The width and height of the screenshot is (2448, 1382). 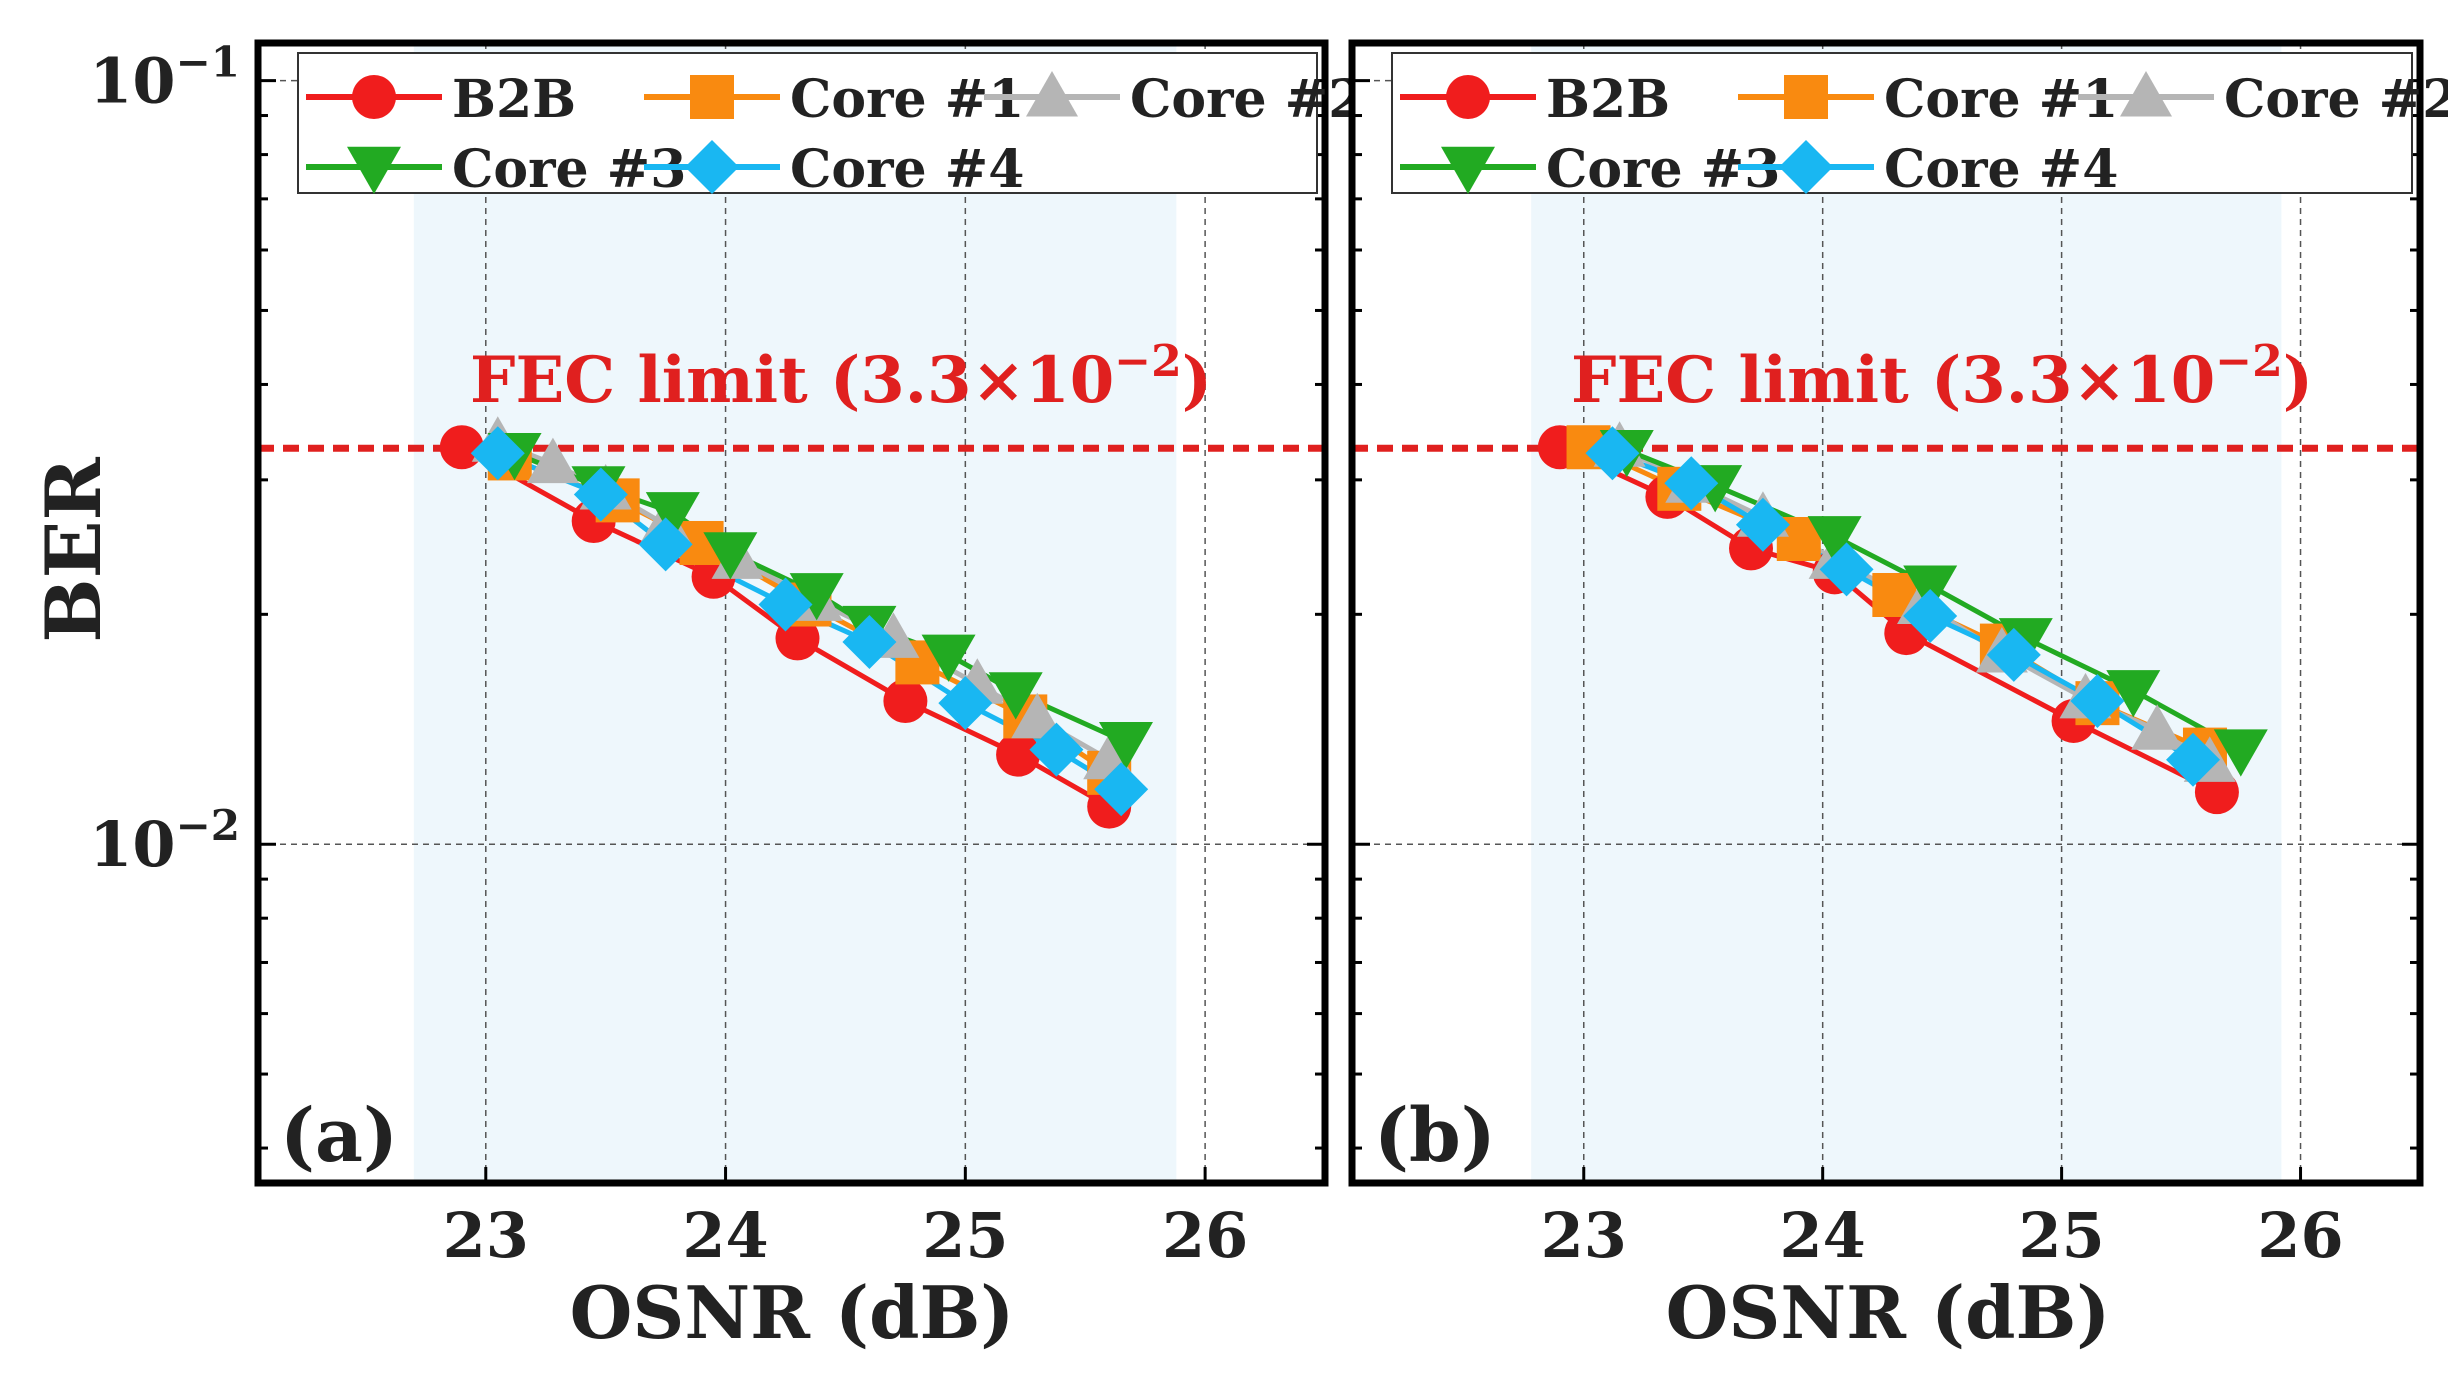 I want to click on panel-label: (b), so click(x=1435, y=1136).